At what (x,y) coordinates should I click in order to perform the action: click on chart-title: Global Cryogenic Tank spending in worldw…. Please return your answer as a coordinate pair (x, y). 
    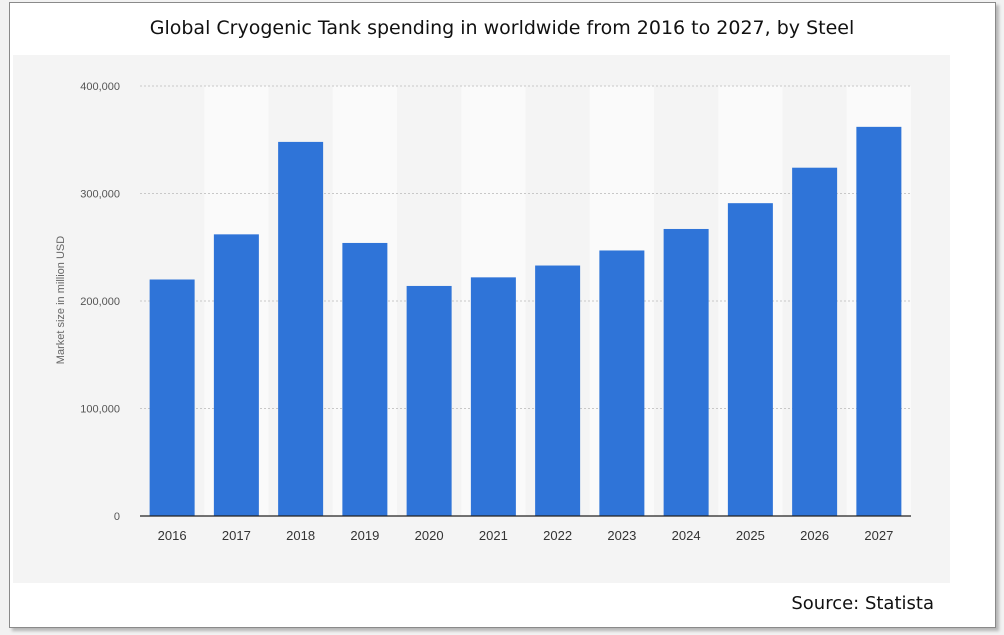
    Looking at the image, I should click on (502, 28).